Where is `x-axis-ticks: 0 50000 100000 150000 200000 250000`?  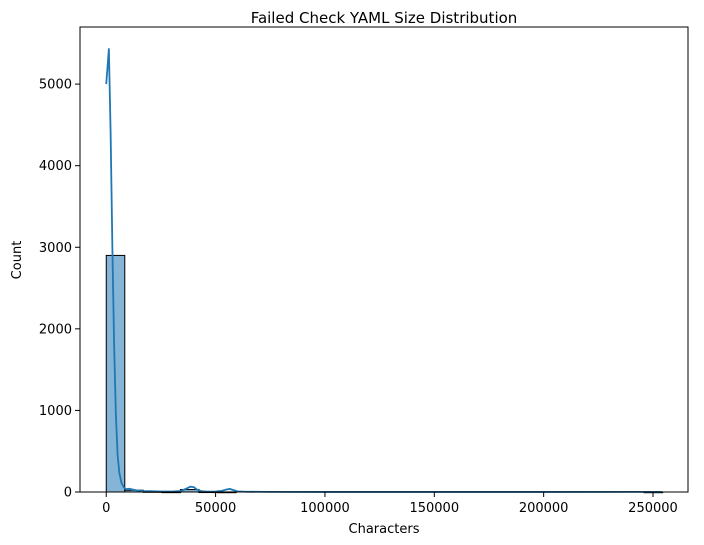
x-axis-ticks: 0 50000 100000 150000 200000 250000 is located at coordinates (390, 504).